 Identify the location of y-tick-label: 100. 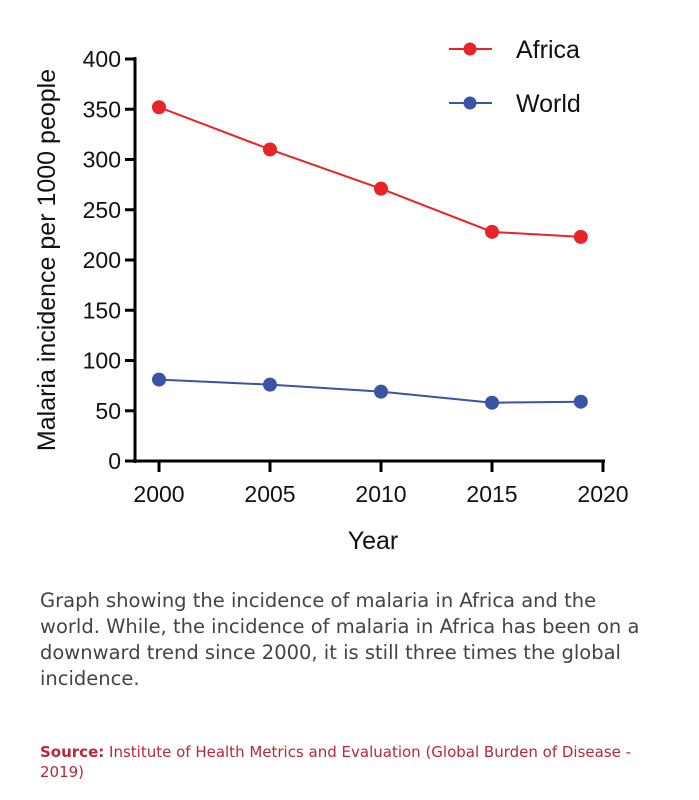
(102, 361).